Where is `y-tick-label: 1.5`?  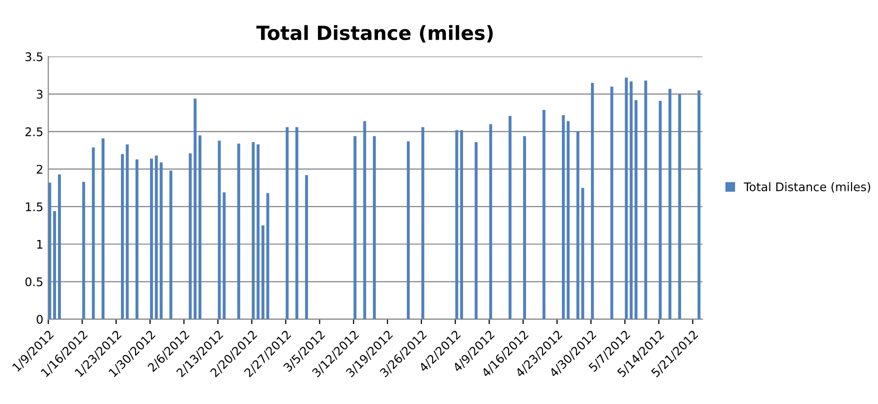 y-tick-label: 1.5 is located at coordinates (34, 207).